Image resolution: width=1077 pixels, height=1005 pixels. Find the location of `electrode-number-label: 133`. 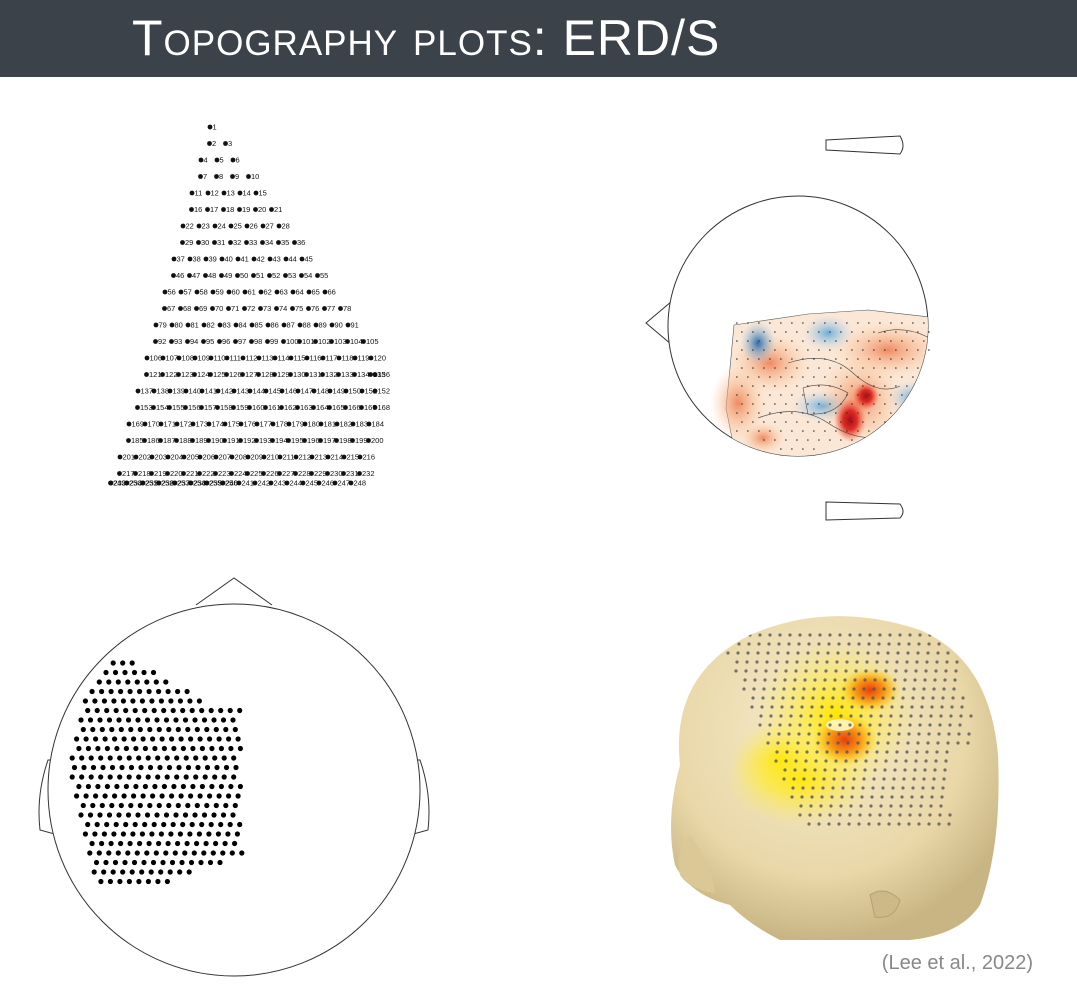

electrode-number-label: 133 is located at coordinates (347, 374).